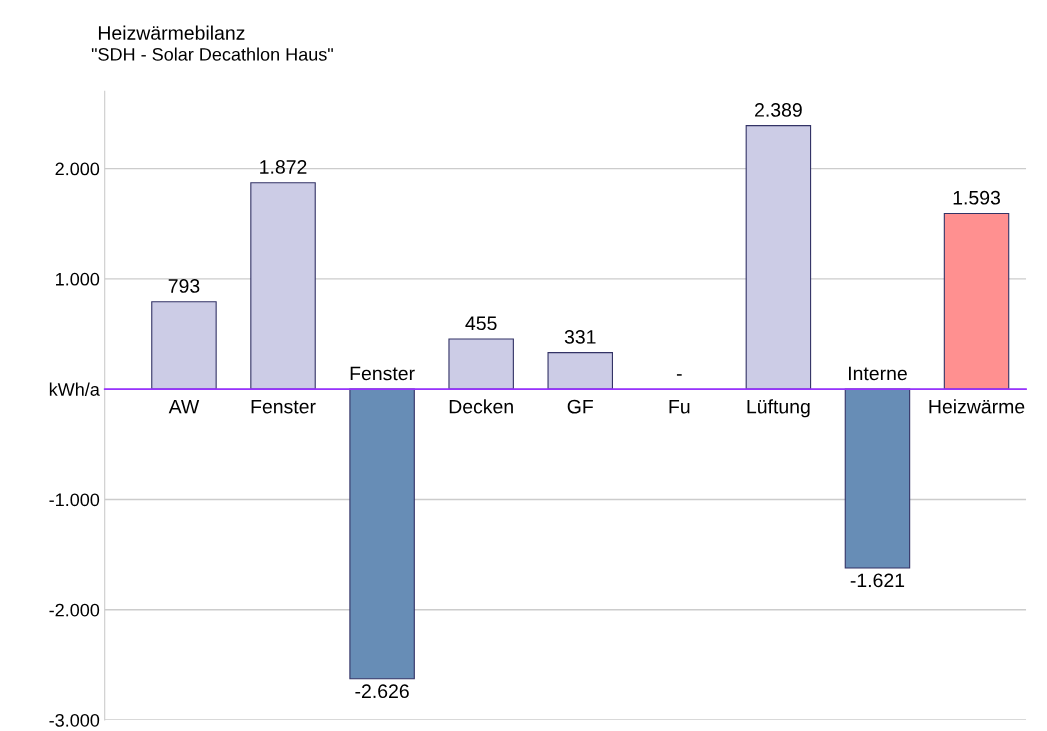  What do you see at coordinates (977, 406) in the screenshot?
I see `x-tick-label: Heizwärme` at bounding box center [977, 406].